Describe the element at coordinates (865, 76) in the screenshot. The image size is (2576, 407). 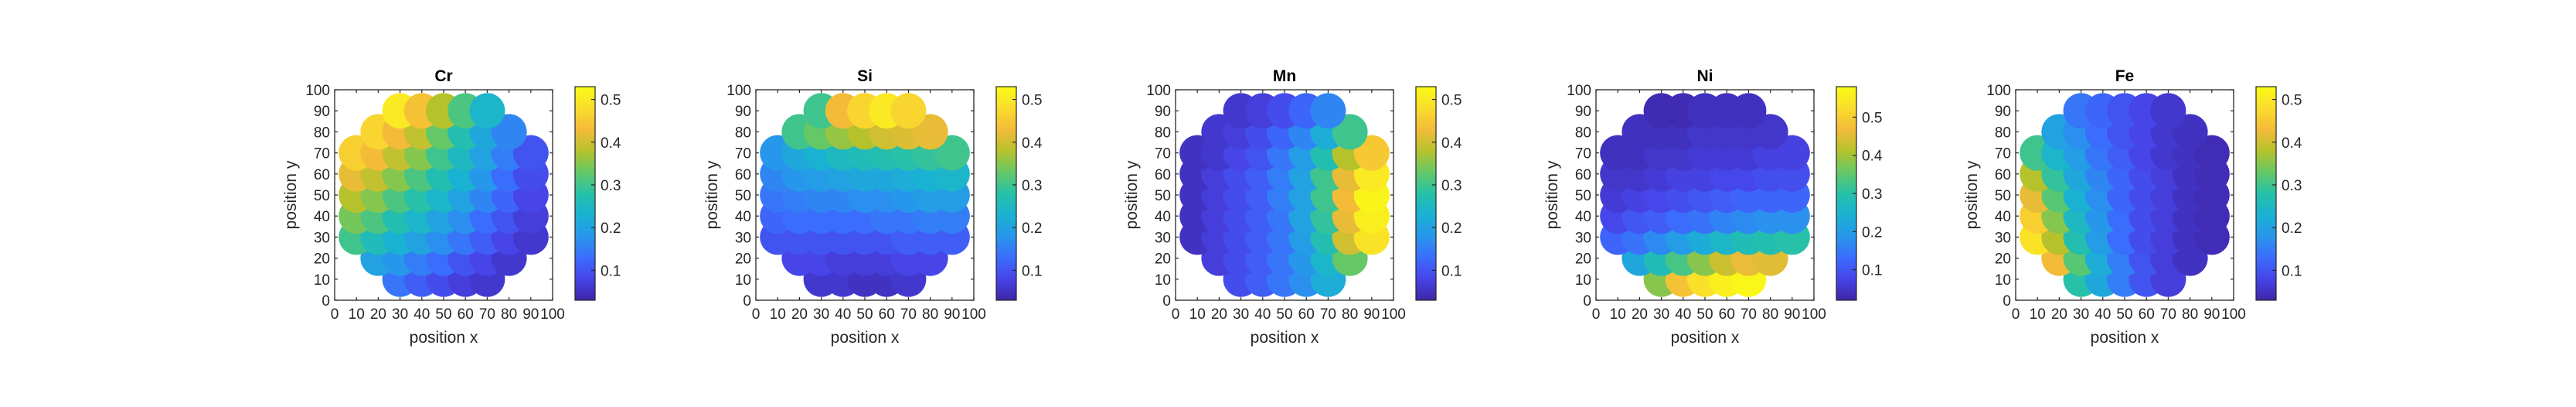
I see `chart-title: Si` at that location.